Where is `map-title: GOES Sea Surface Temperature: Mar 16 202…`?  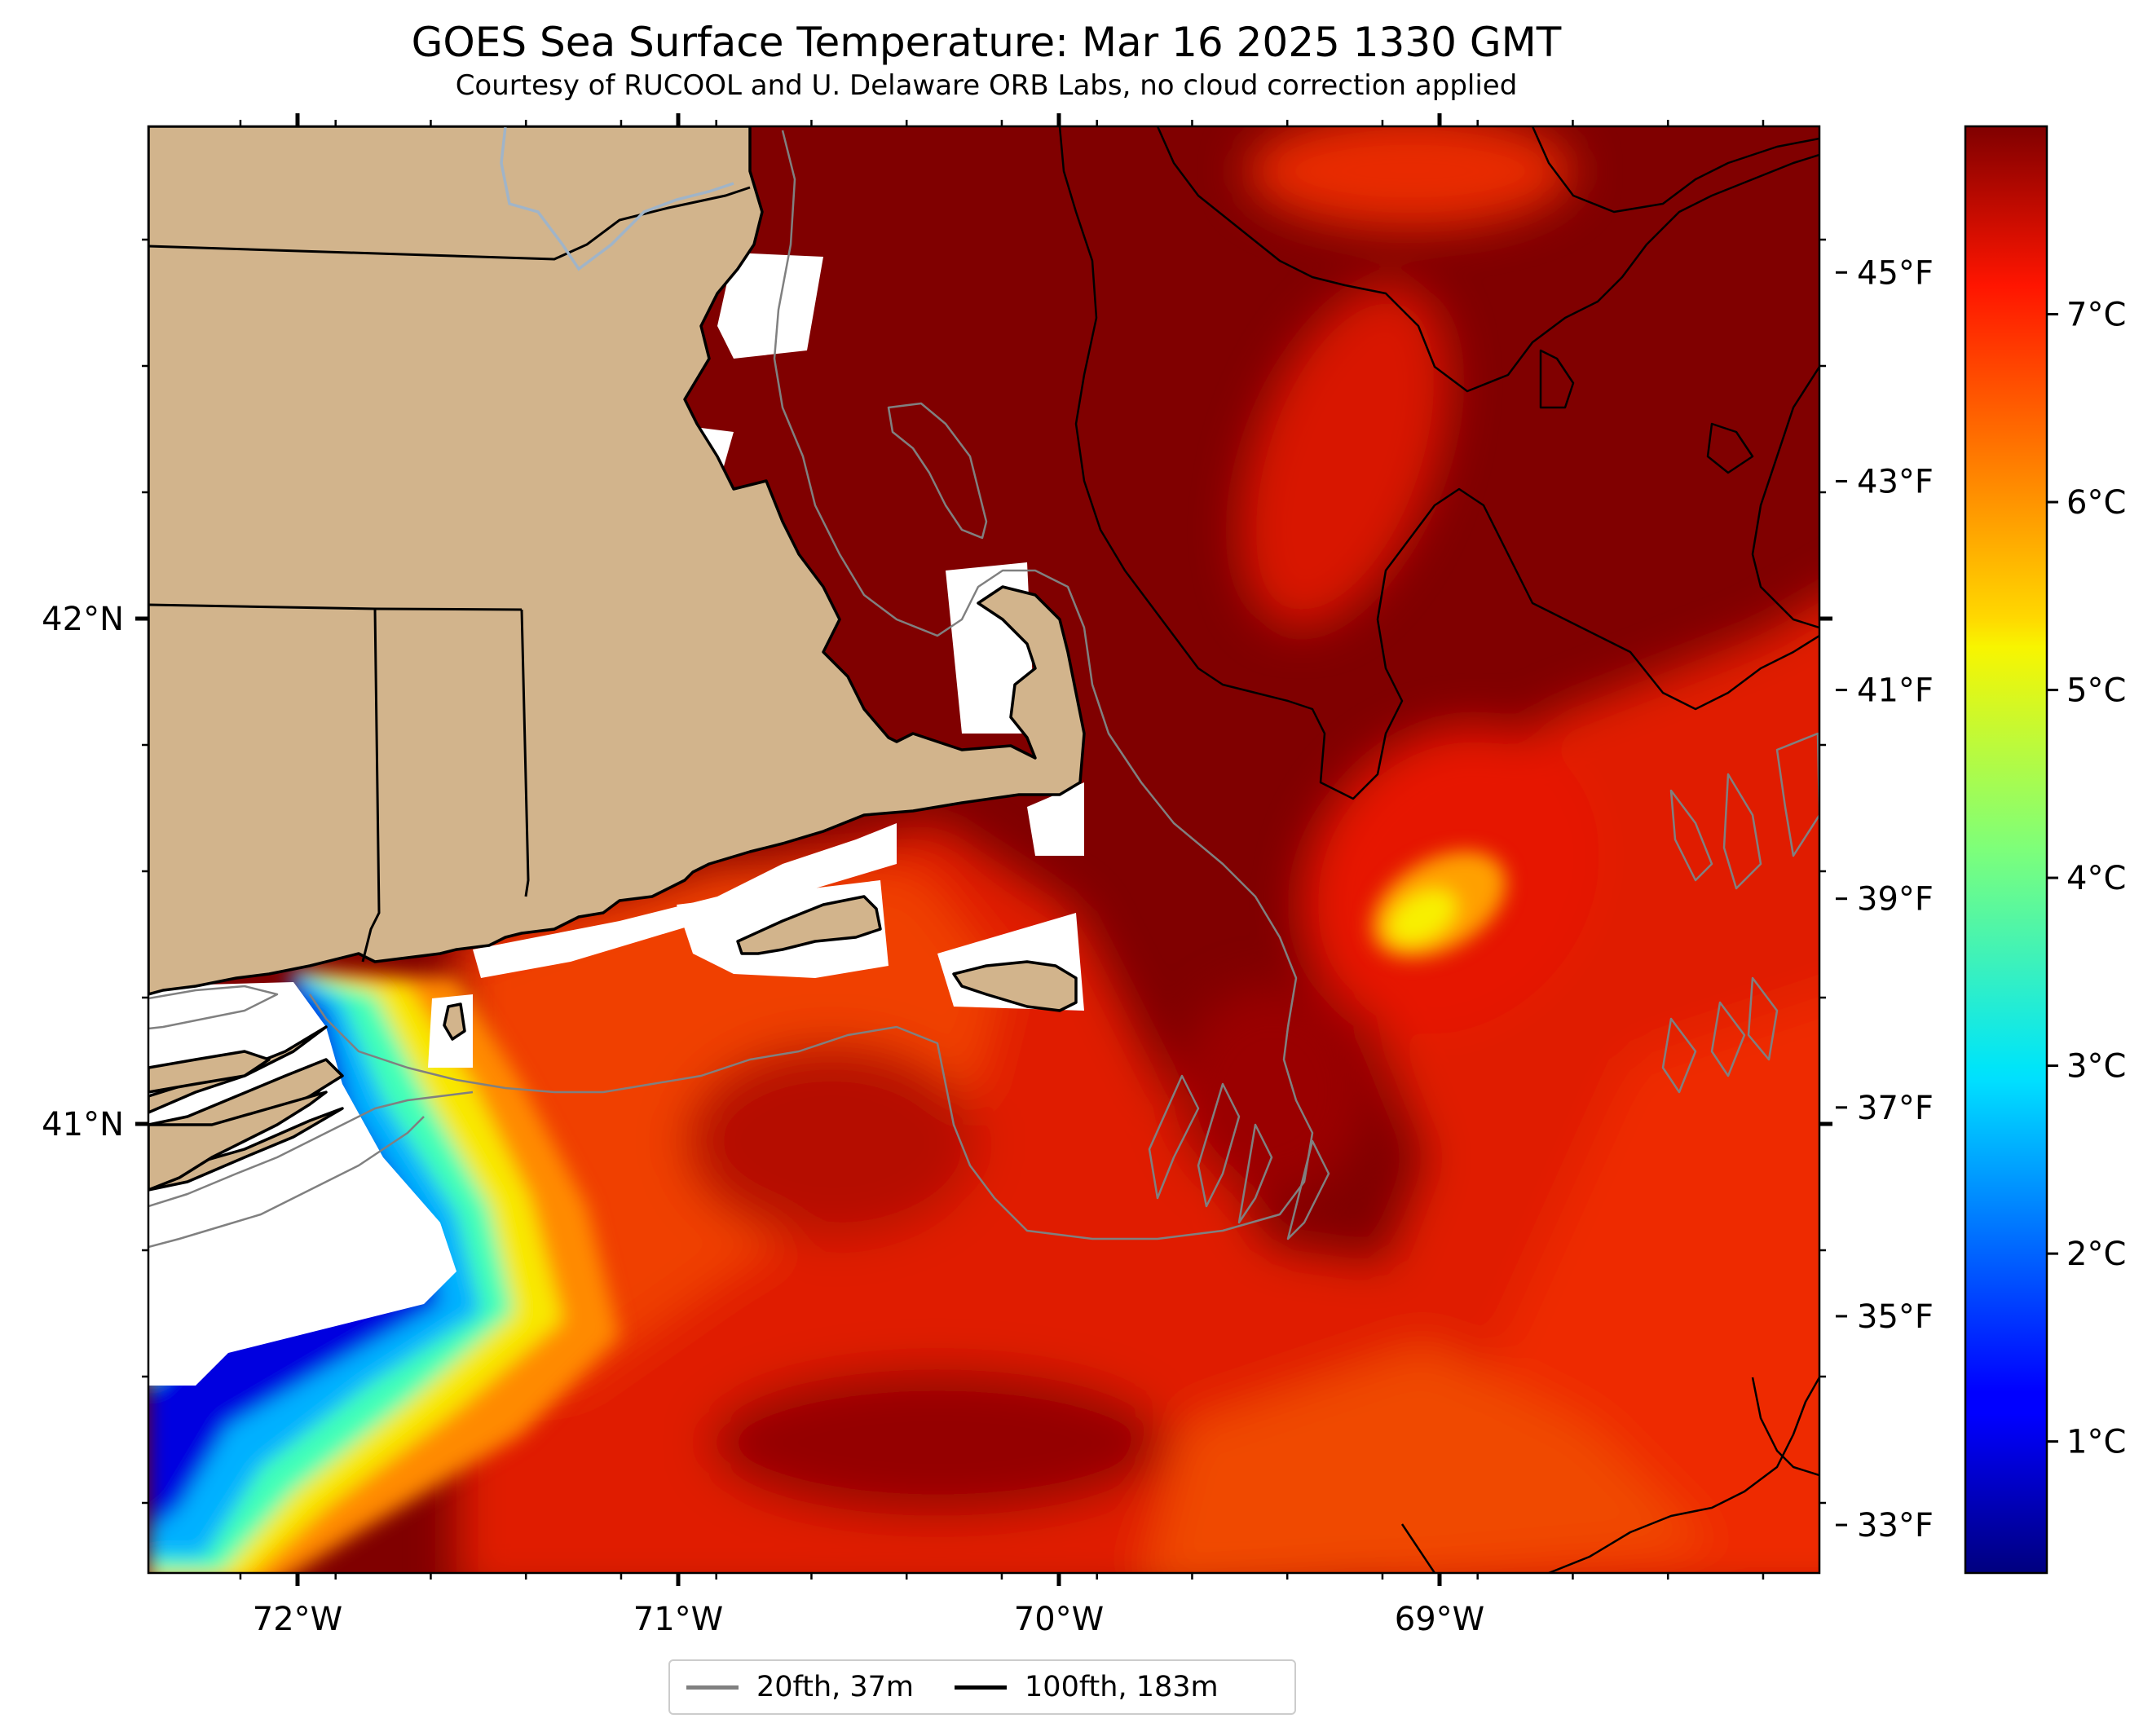
map-title: GOES Sea Surface Temperature: Mar 16 202… is located at coordinates (986, 42).